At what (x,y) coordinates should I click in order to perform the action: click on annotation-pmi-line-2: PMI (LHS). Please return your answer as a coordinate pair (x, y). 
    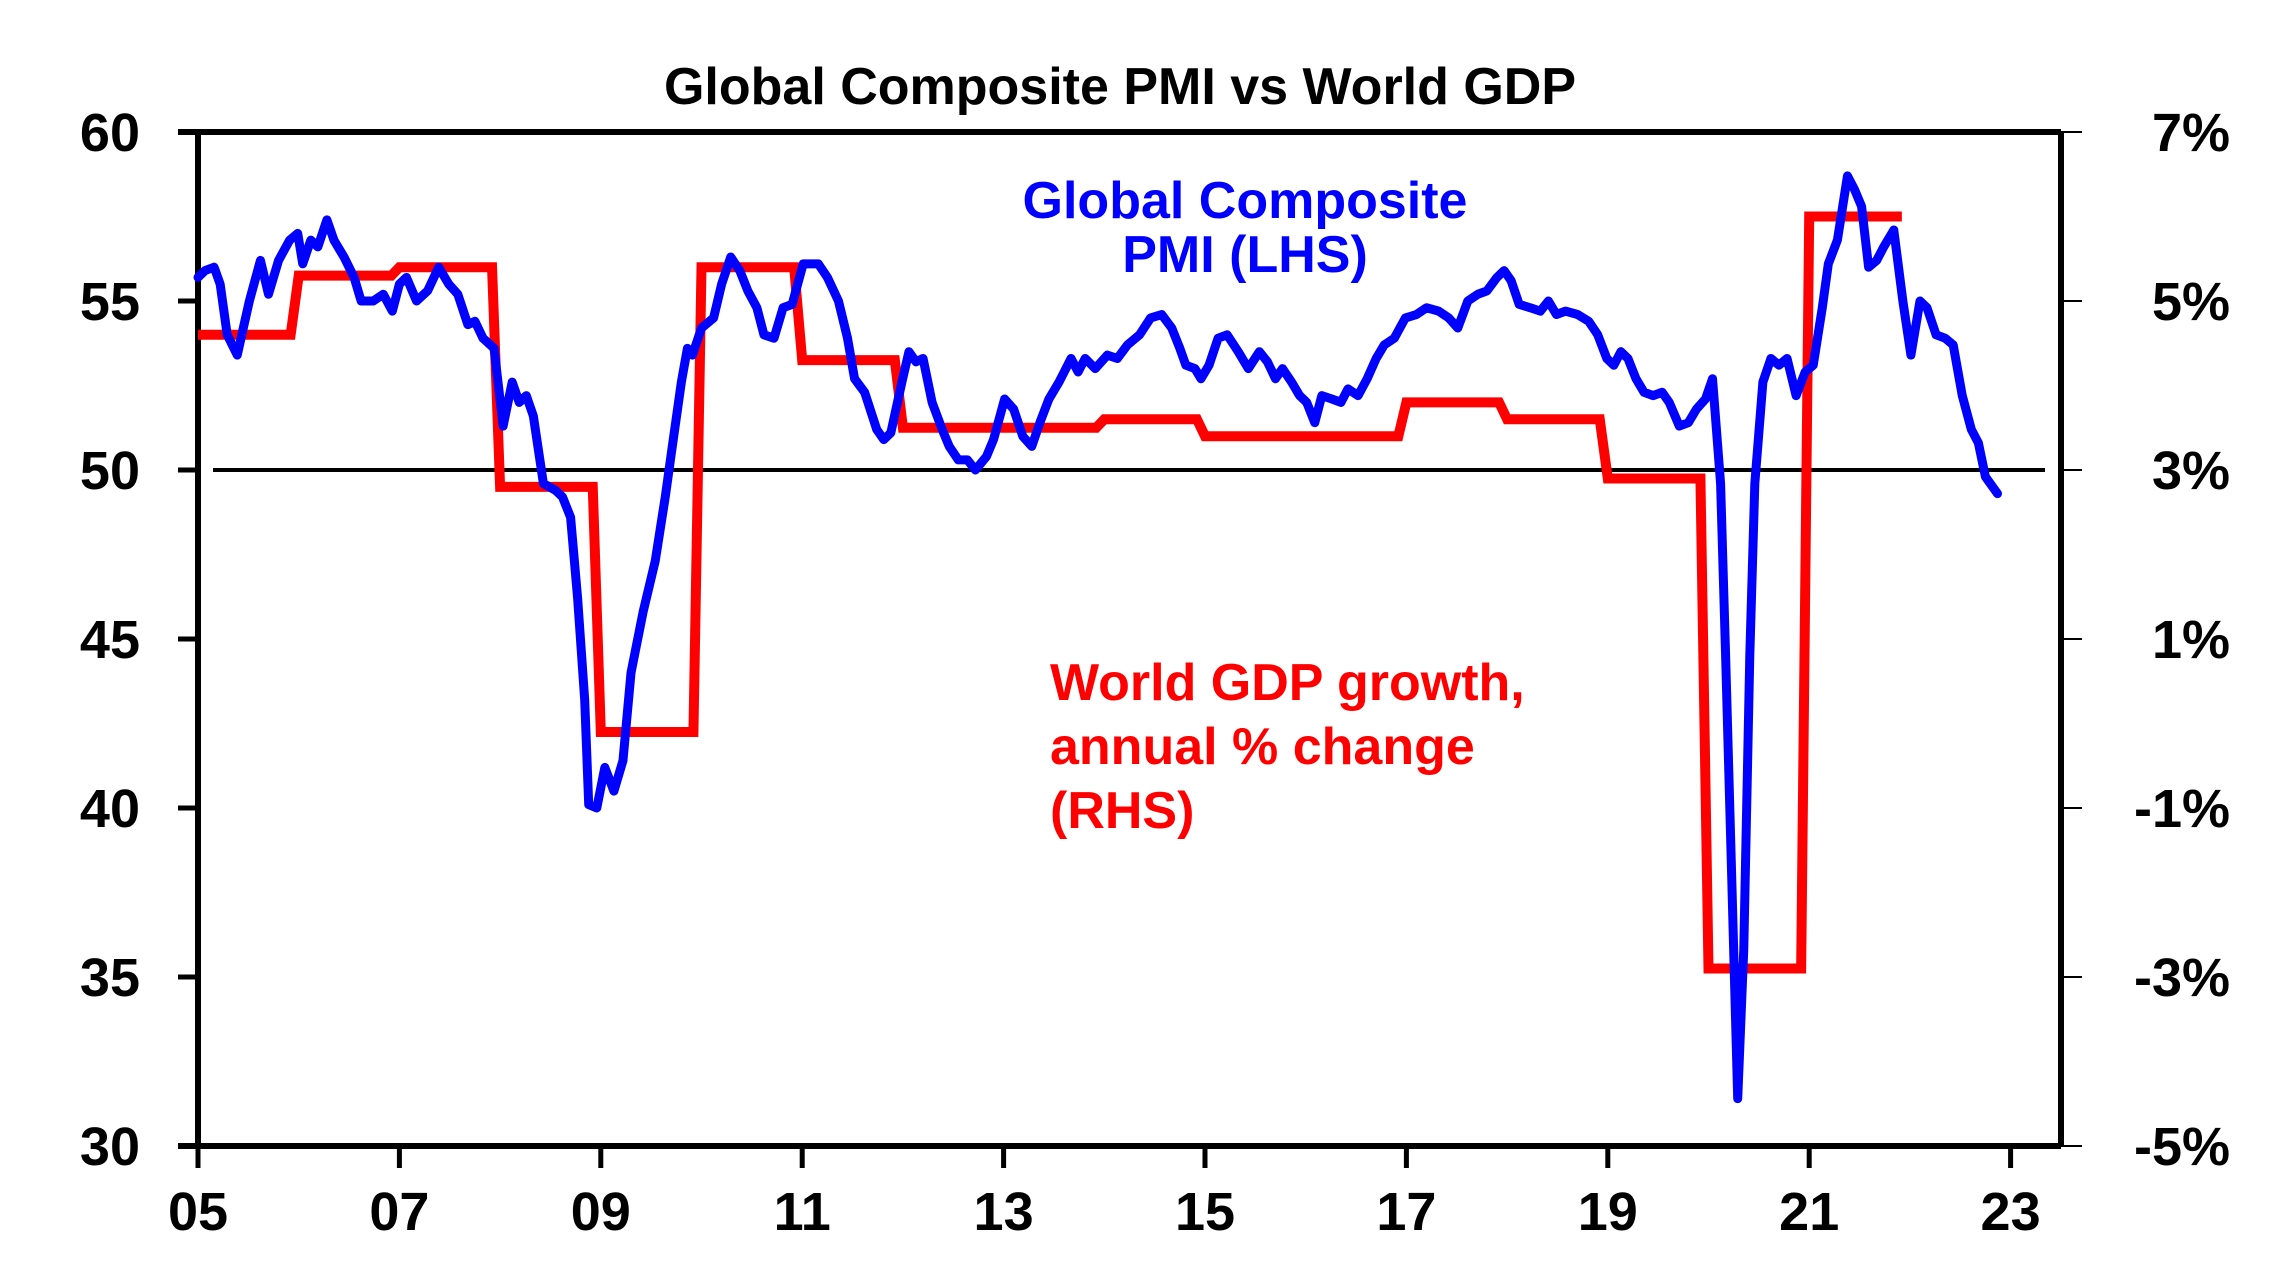
    Looking at the image, I should click on (1245, 255).